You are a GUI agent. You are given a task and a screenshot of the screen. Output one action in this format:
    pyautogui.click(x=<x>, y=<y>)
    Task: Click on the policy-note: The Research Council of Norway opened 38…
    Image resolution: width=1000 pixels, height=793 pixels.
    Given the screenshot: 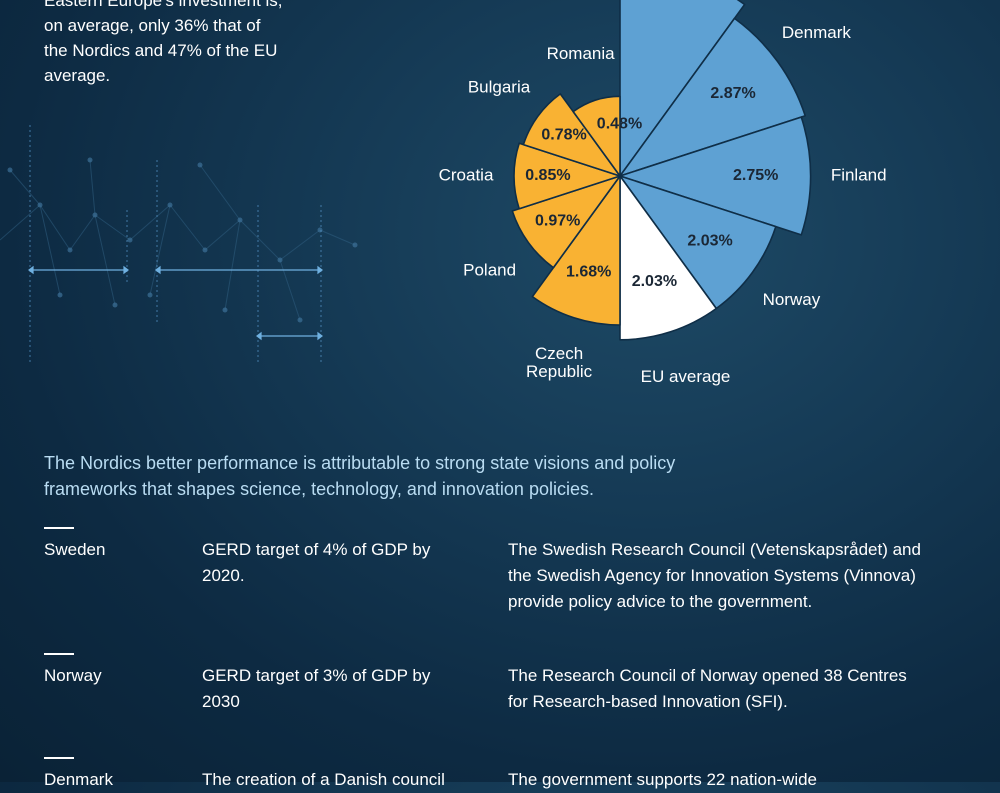 What is the action you would take?
    pyautogui.click(x=707, y=688)
    